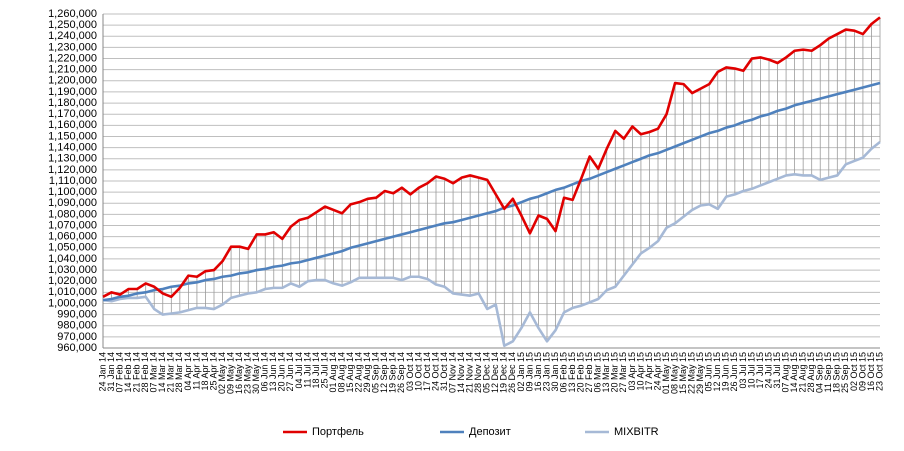 The width and height of the screenshot is (904, 451). Describe the element at coordinates (879, 371) in the screenshot. I see `x-tick-label: 23 Oct 15` at that location.